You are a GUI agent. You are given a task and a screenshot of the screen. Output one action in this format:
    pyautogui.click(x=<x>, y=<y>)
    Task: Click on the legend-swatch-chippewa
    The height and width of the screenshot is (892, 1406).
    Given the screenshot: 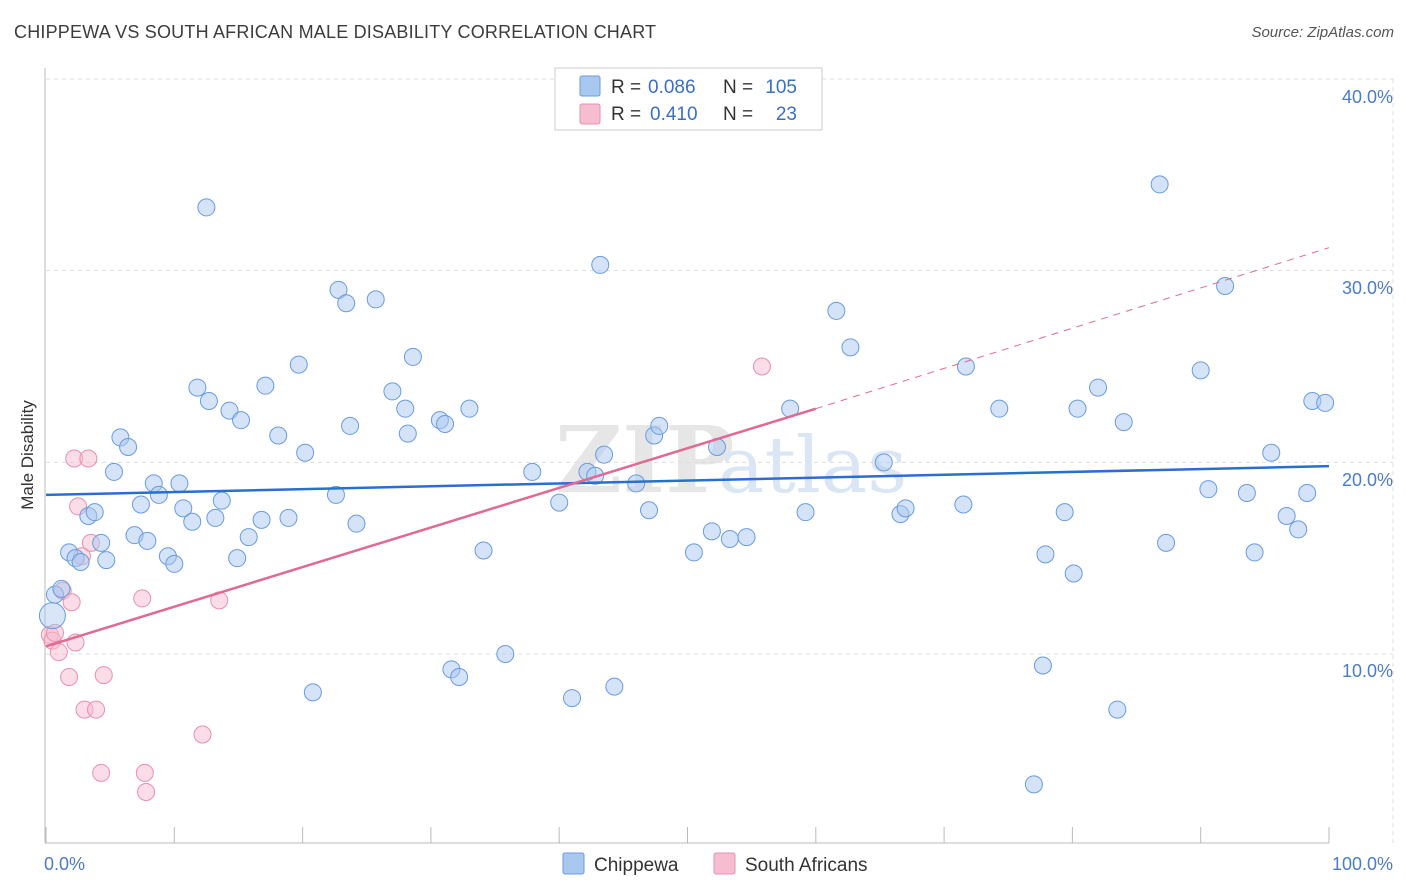 What is the action you would take?
    pyautogui.click(x=590, y=86)
    